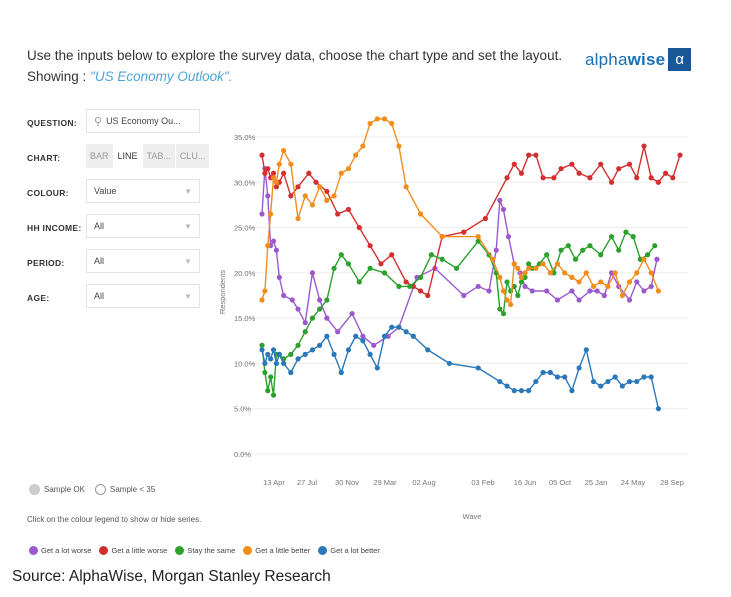  What do you see at coordinates (161, 76) in the screenshot?
I see `showing-link: "US Economy Outlook".` at bounding box center [161, 76].